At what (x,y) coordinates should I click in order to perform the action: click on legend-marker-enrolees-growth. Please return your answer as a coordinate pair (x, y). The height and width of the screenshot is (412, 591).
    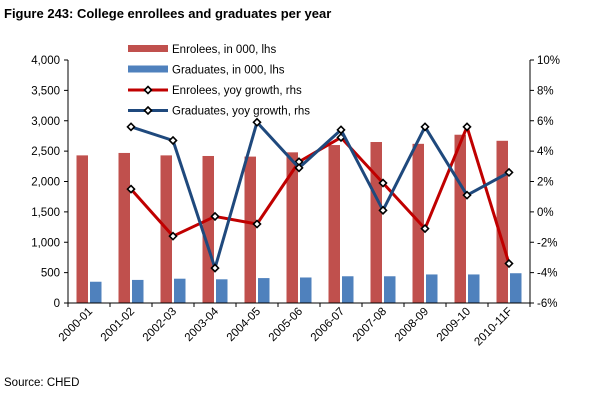
    Looking at the image, I should click on (148, 90).